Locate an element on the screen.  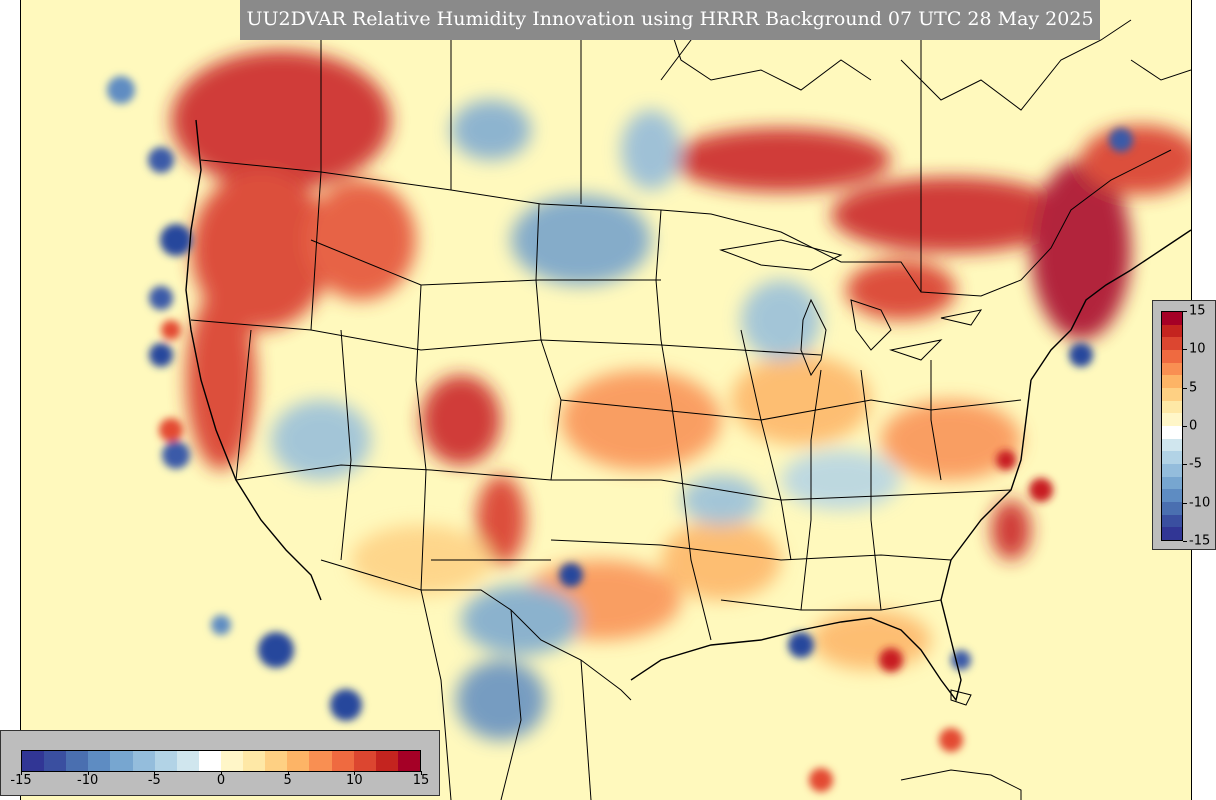
horizontal-colorbar: -15 -10 -5 0 5 10 15 is located at coordinates (220, 763).